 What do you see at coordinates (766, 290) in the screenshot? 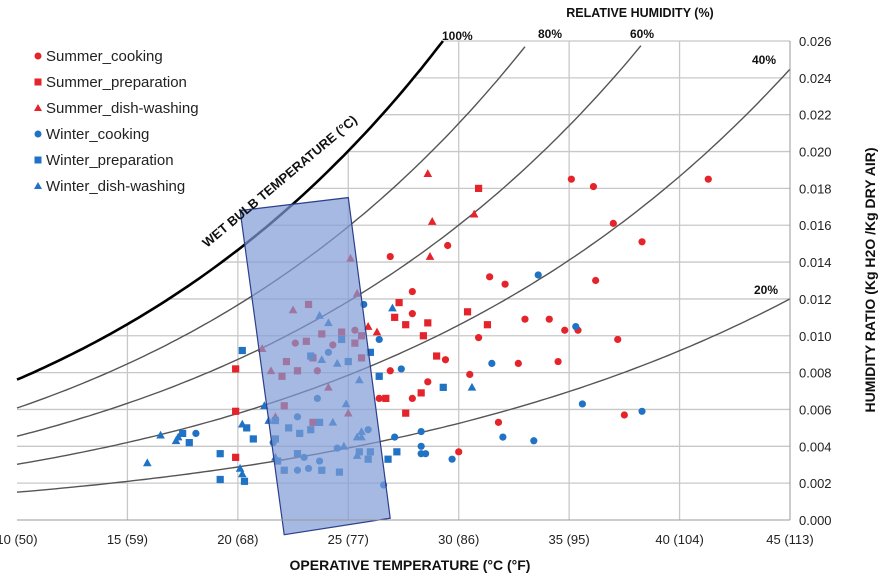
I see `rh-label-20: 20%` at bounding box center [766, 290].